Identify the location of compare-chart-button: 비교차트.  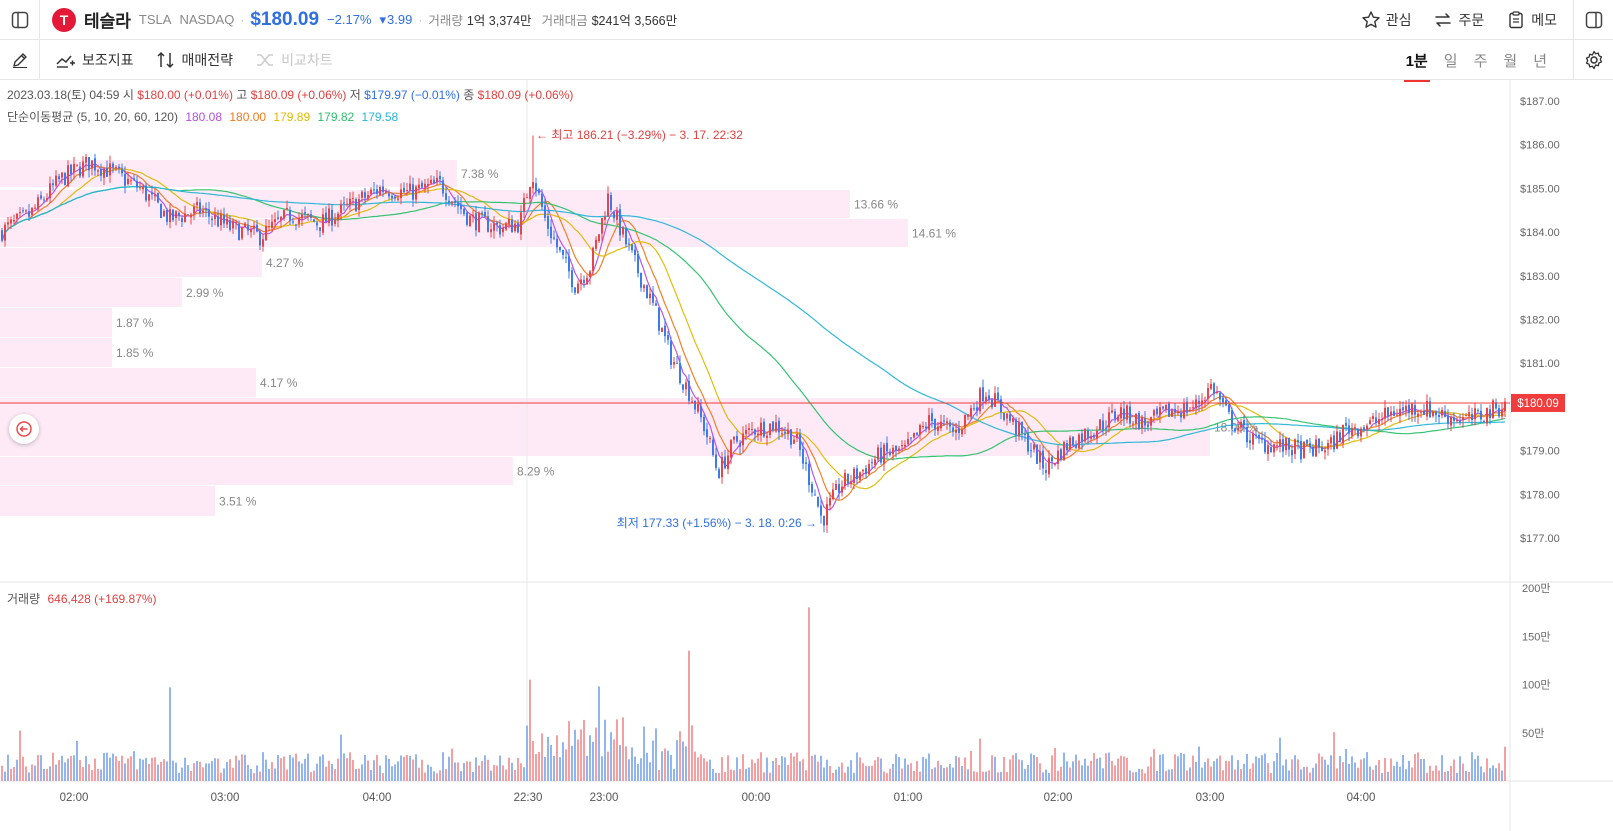
(294, 60).